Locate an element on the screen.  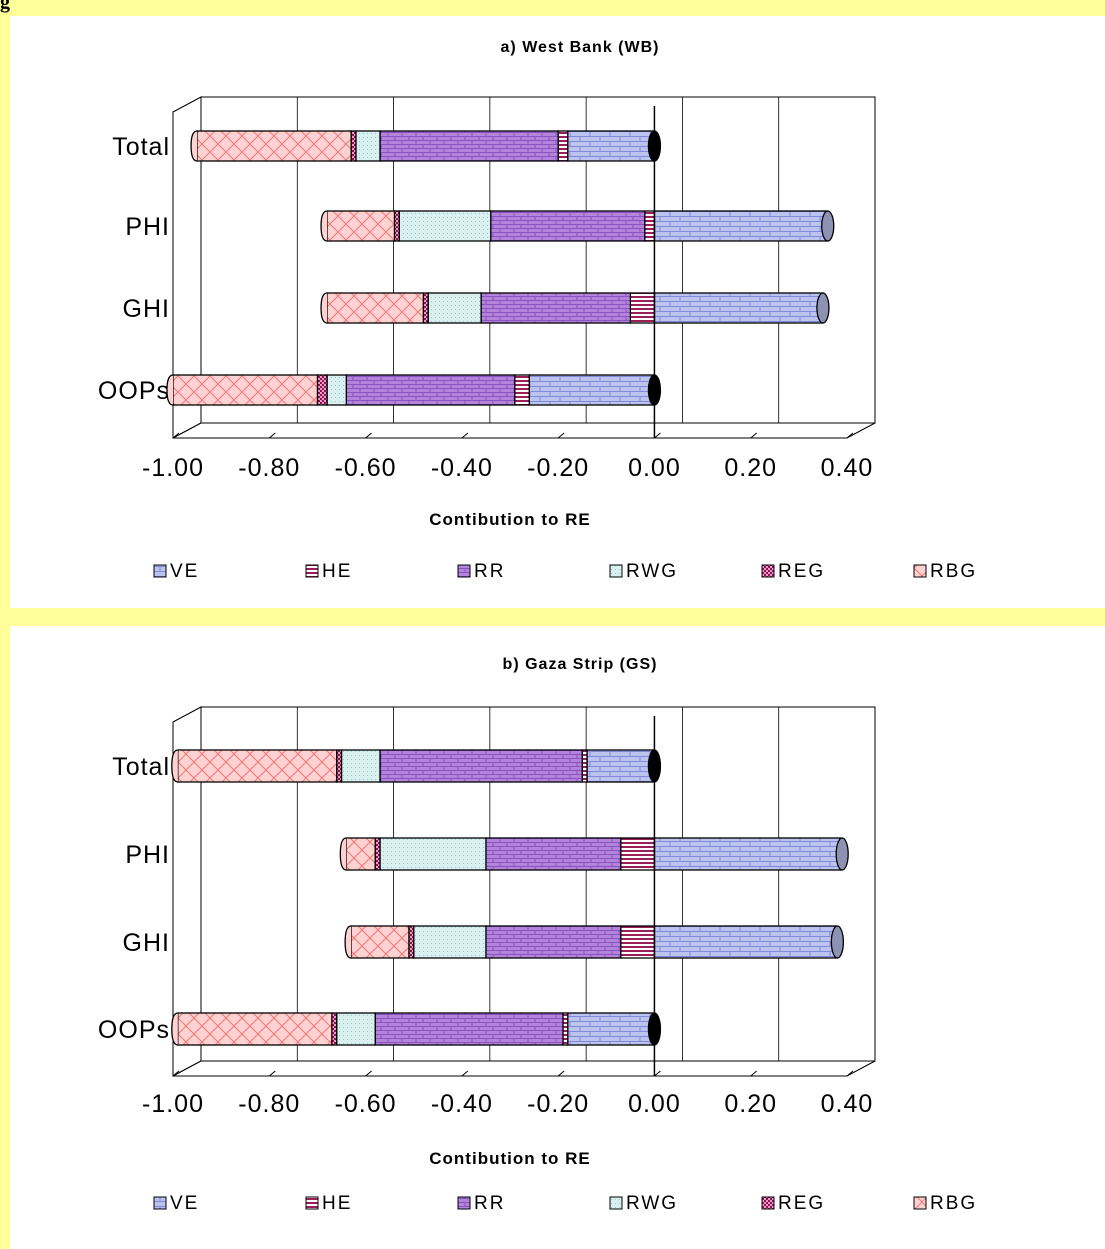
category-label: GHI is located at coordinates (146, 943).